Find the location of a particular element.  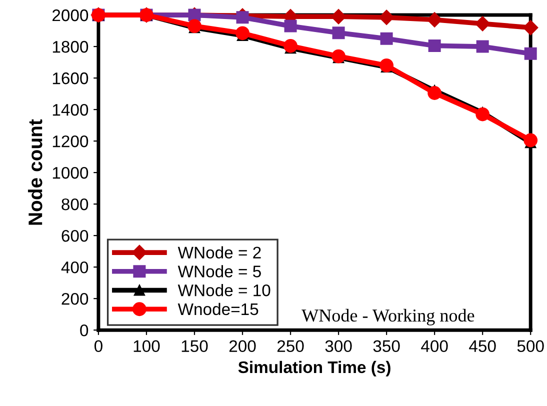

x-tick-label: 350 is located at coordinates (386, 346).